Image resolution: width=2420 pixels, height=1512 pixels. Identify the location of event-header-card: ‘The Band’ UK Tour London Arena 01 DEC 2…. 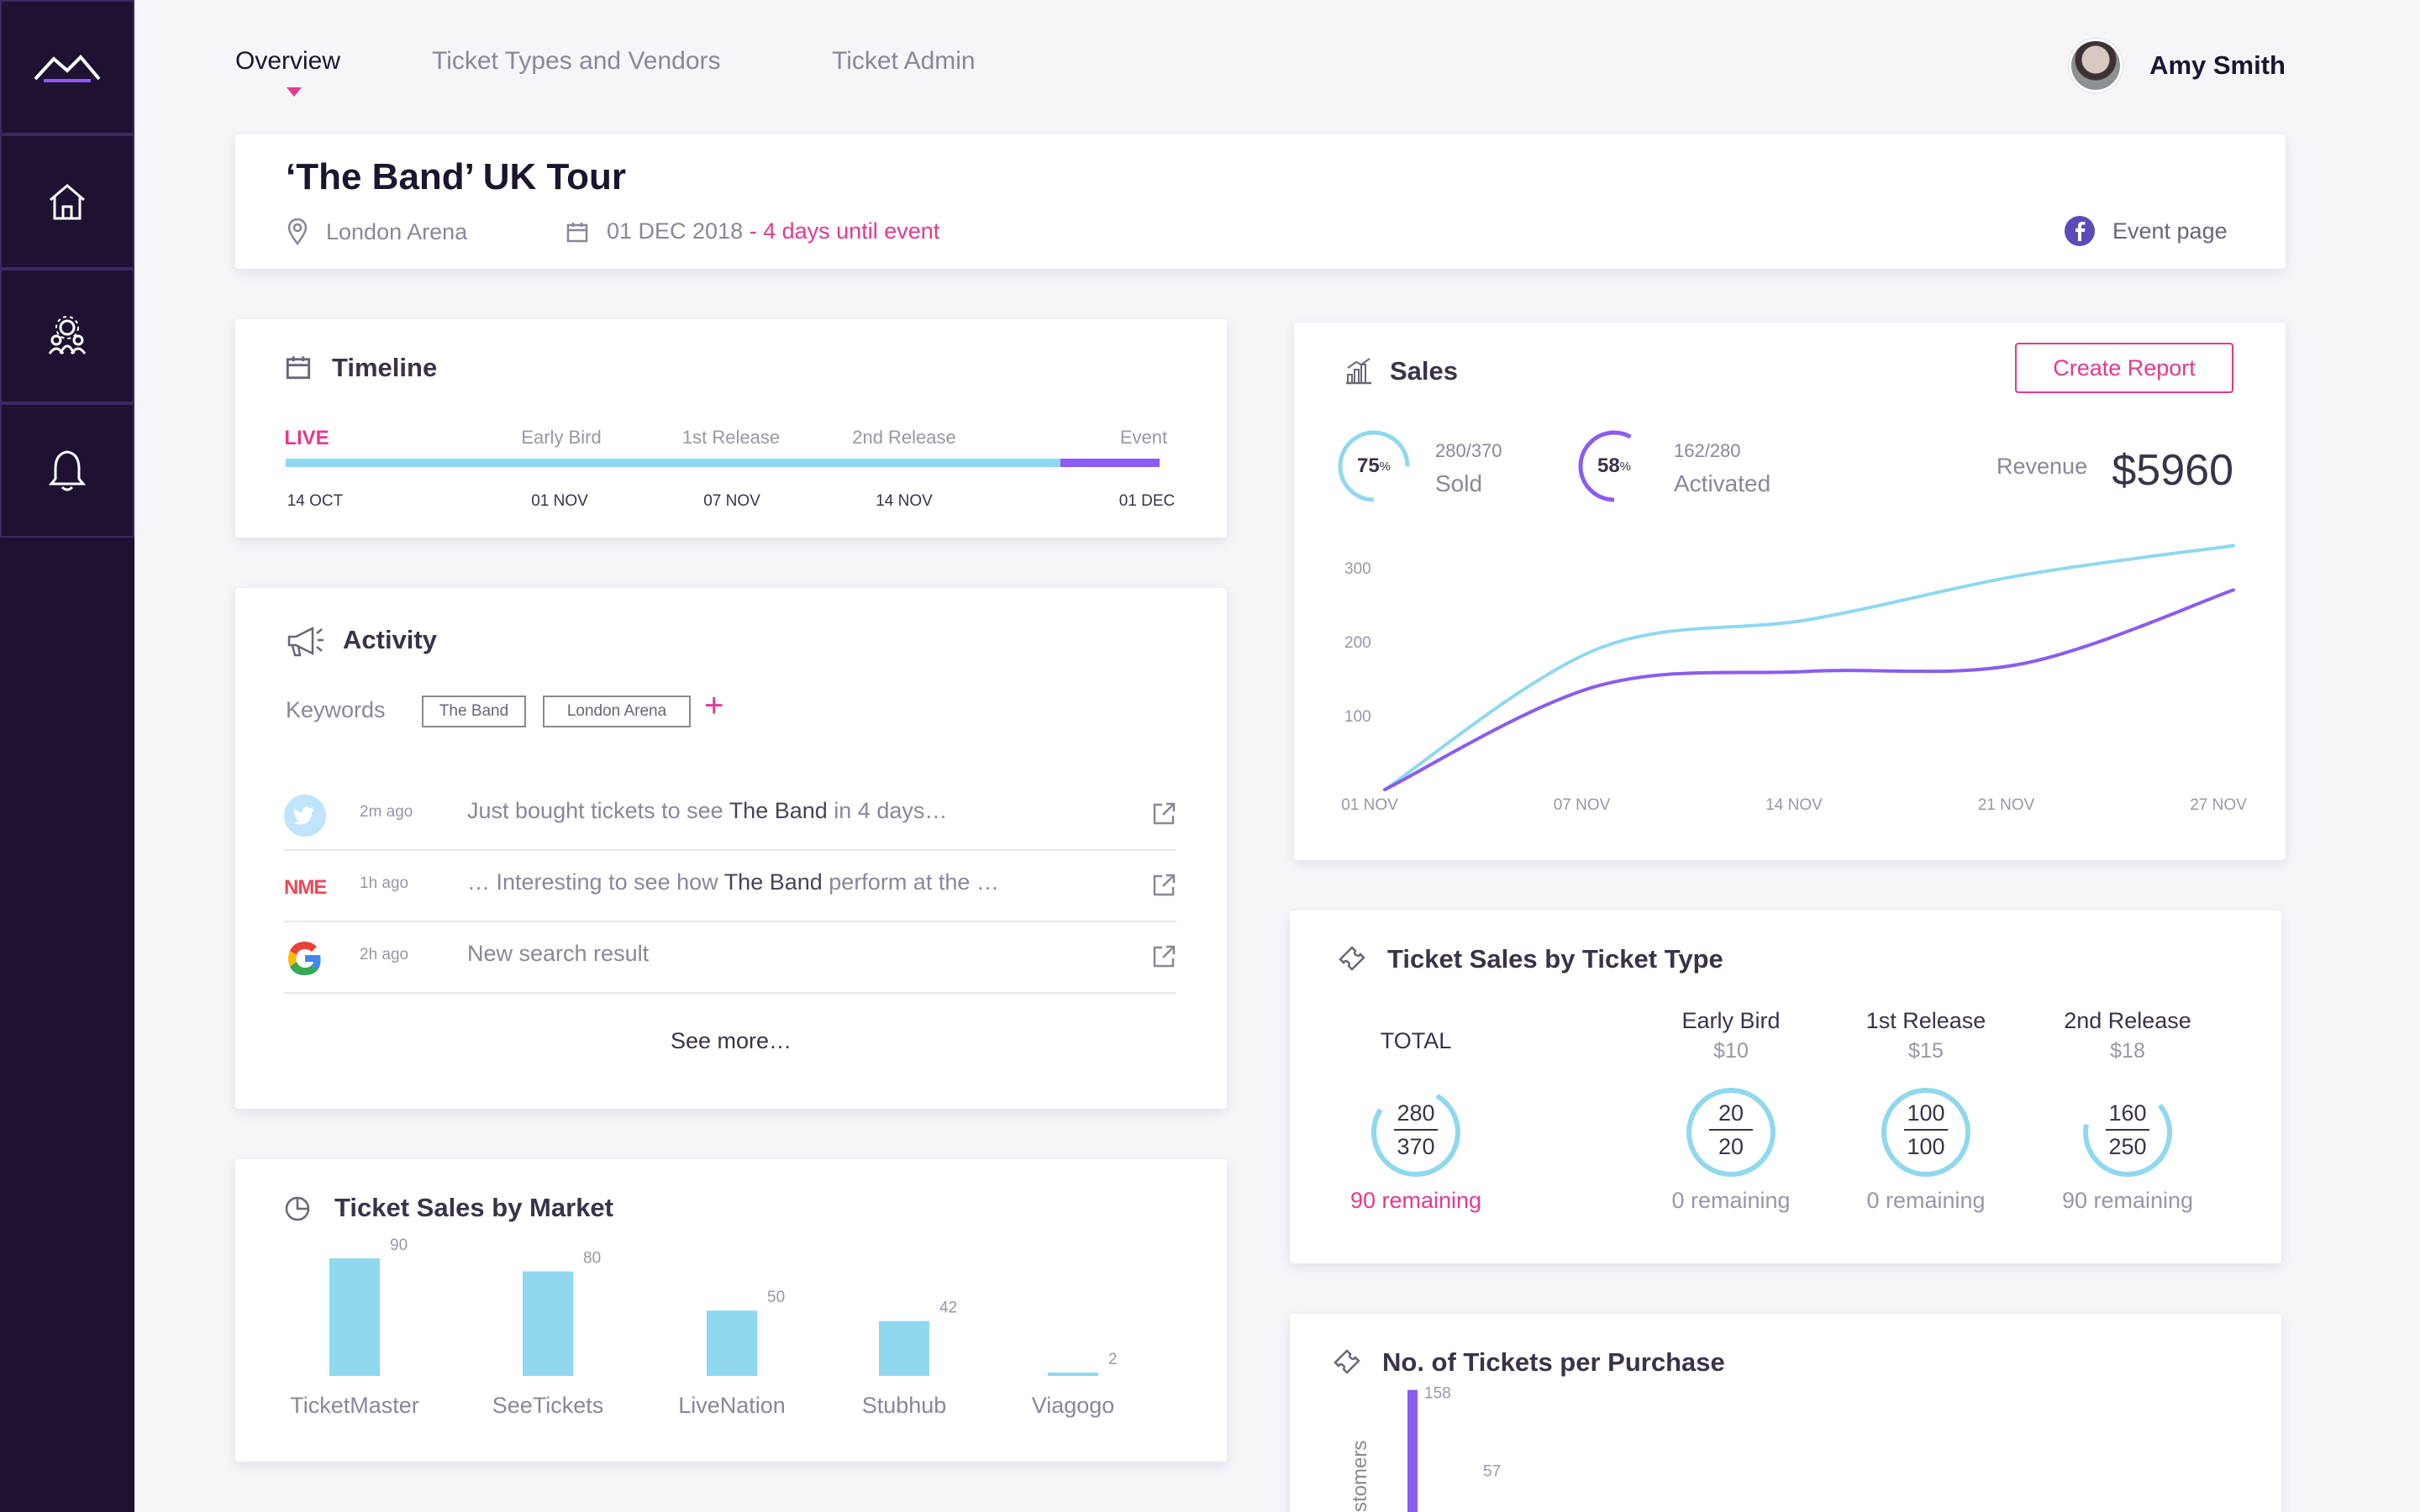
(1260, 201).